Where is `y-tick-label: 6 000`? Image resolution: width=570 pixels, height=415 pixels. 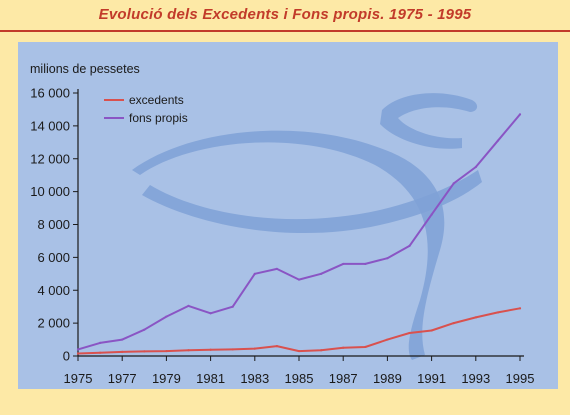
y-tick-label: 6 000 is located at coordinates (53, 257).